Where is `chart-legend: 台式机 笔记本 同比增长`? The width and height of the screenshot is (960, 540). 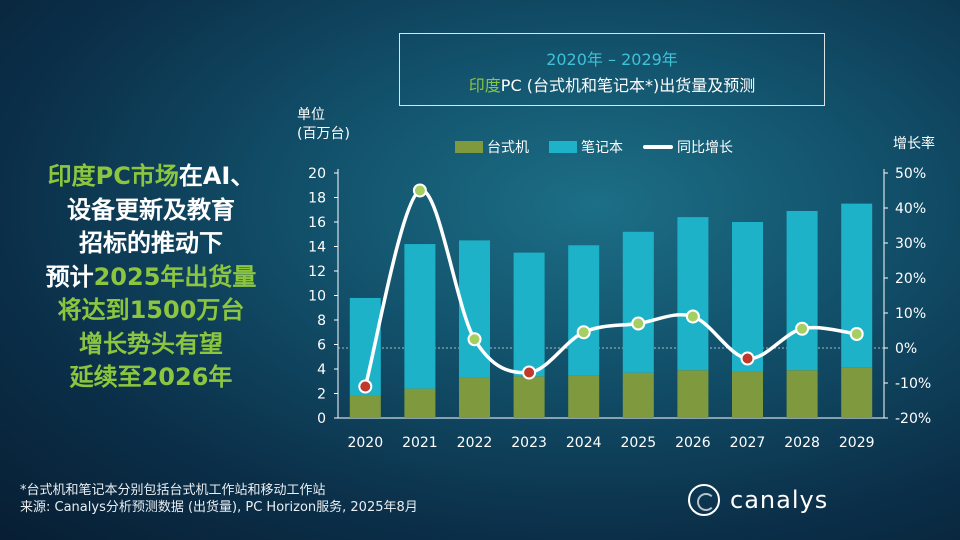
chart-legend: 台式机 笔记本 同比增长 is located at coordinates (604, 147).